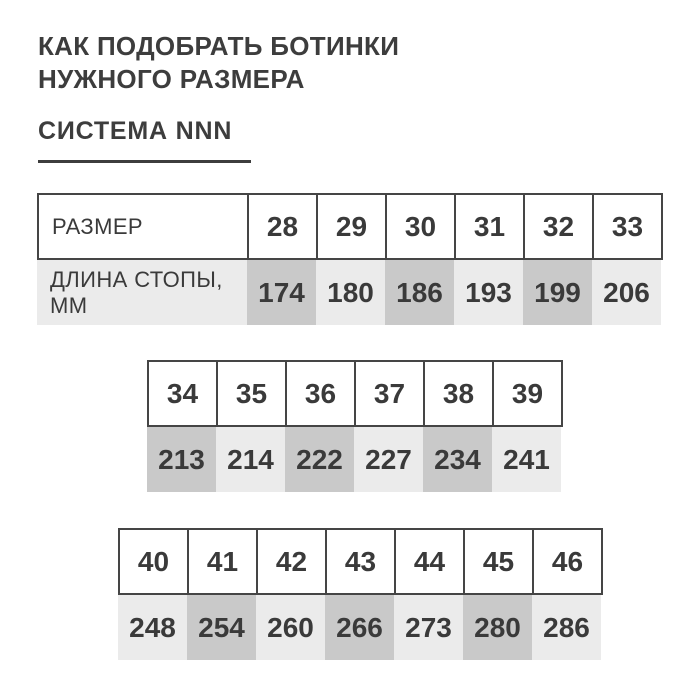 This screenshot has width=700, height=700. I want to click on length-cell: 234, so click(457, 459).